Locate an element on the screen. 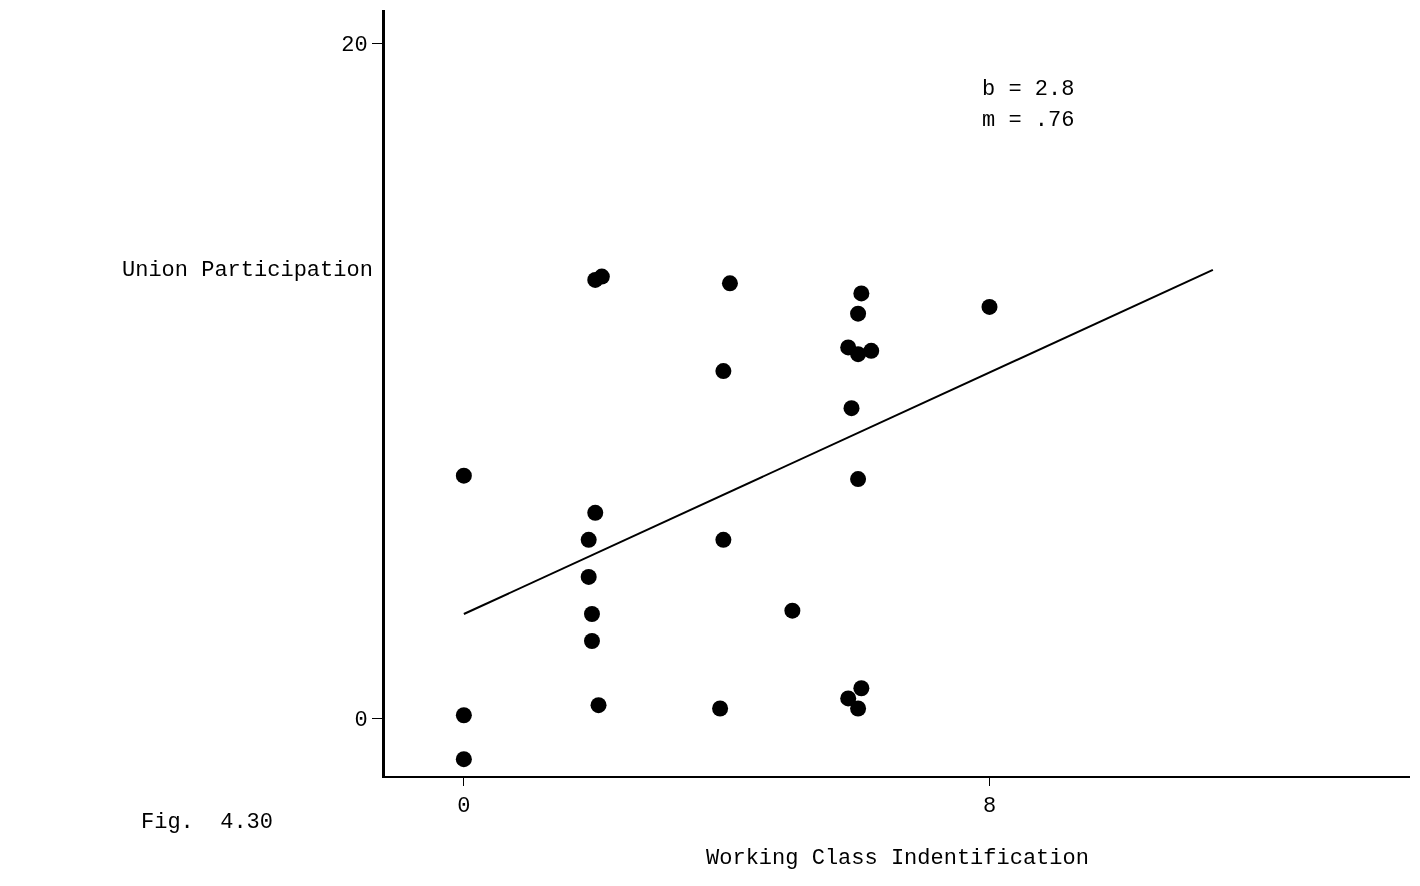  annotation: b = 2.8 is located at coordinates (1028, 89).